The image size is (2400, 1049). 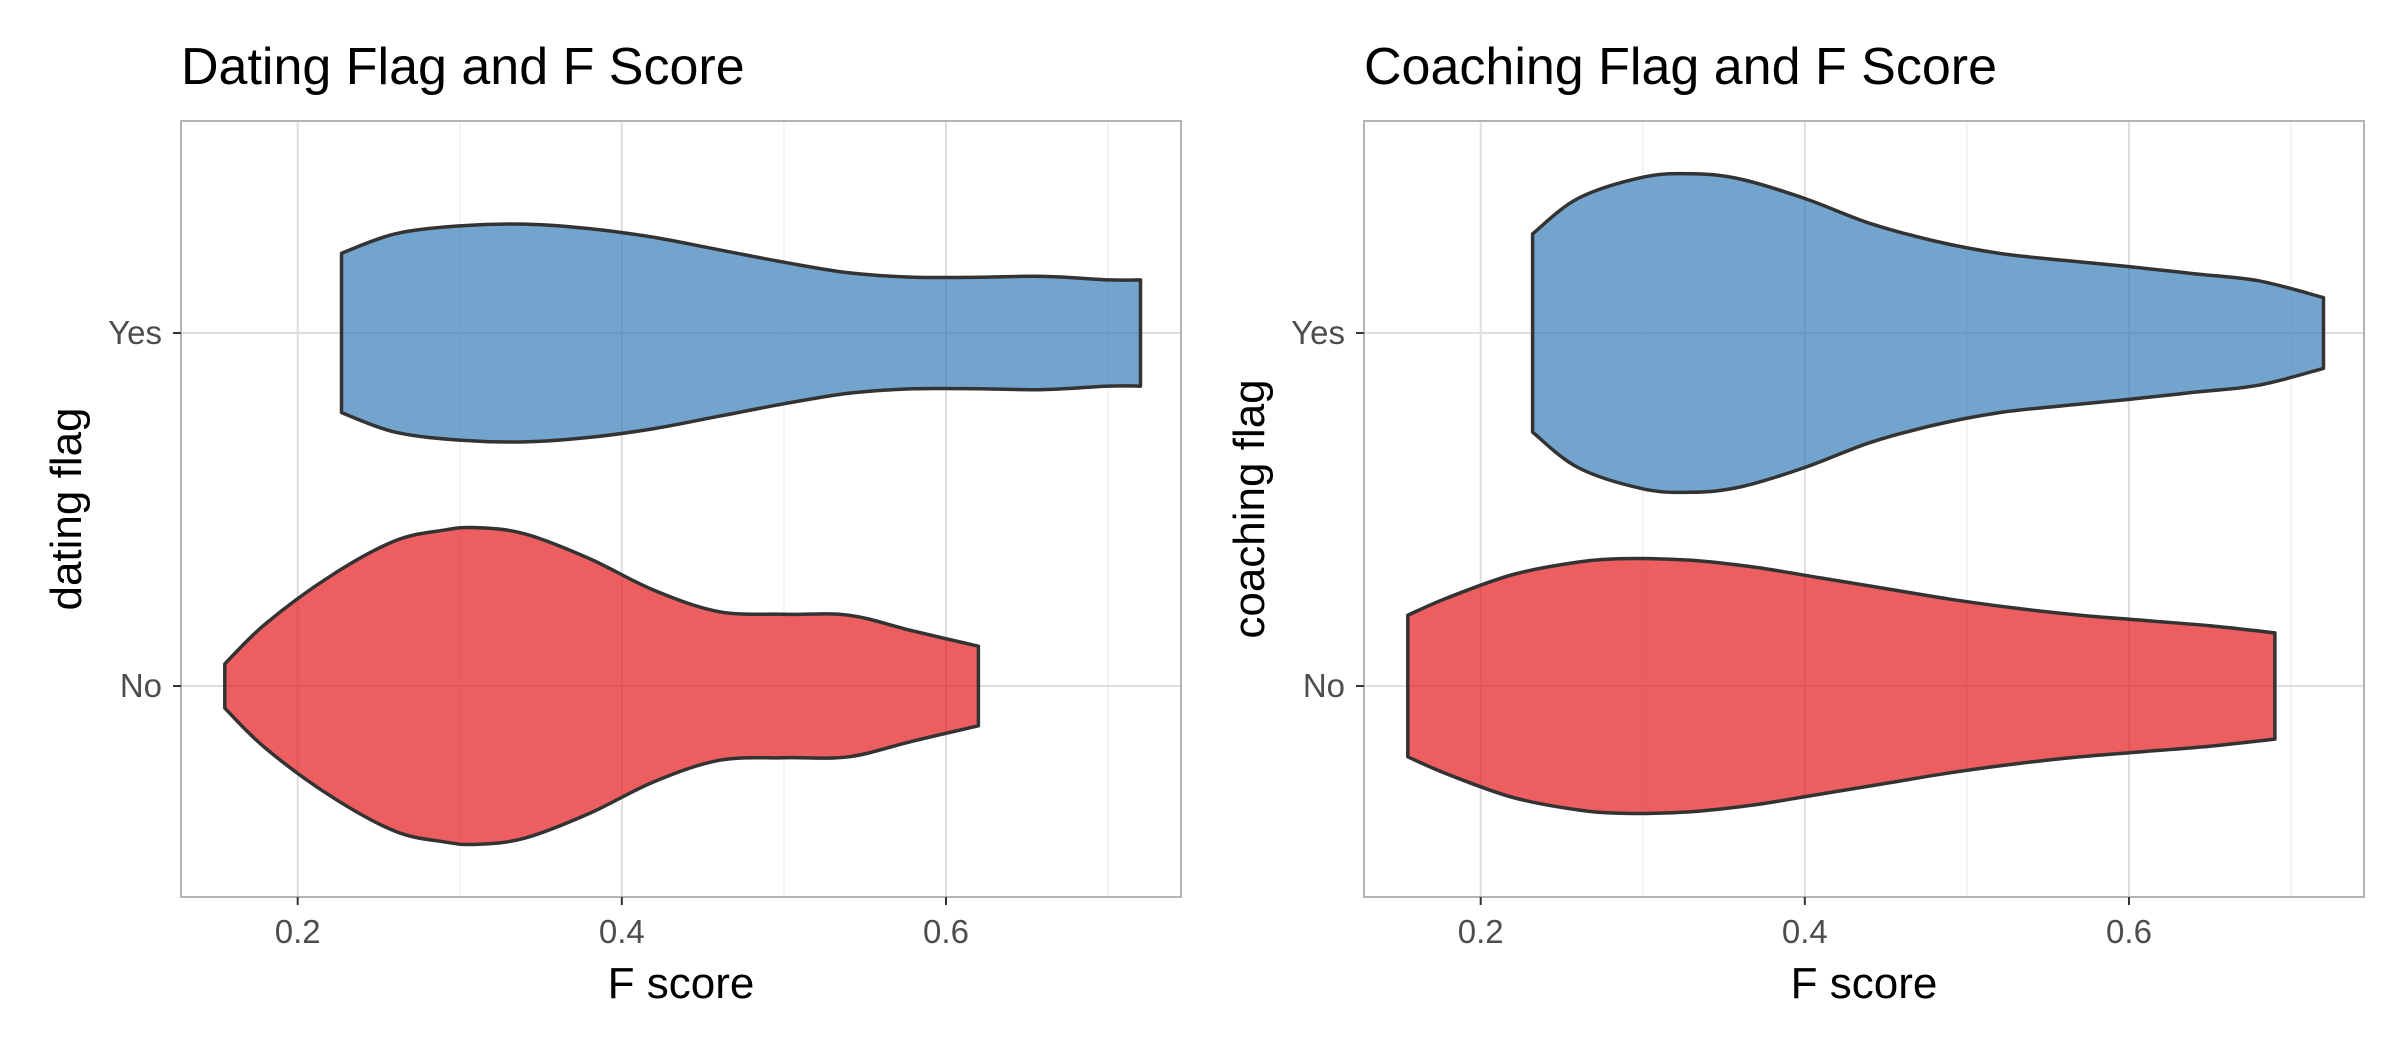 I want to click on y-axis-title: dating flag, so click(x=66, y=508).